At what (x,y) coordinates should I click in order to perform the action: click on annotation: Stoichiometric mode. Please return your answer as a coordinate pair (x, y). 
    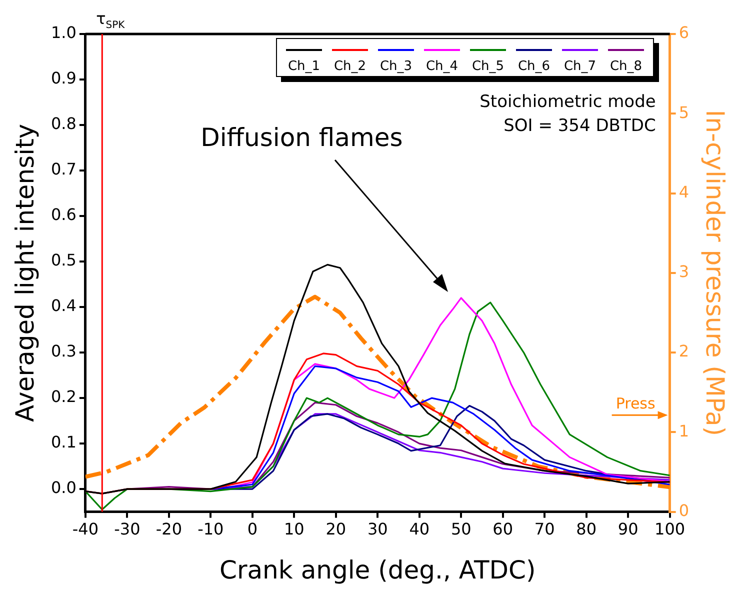
    Looking at the image, I should click on (568, 102).